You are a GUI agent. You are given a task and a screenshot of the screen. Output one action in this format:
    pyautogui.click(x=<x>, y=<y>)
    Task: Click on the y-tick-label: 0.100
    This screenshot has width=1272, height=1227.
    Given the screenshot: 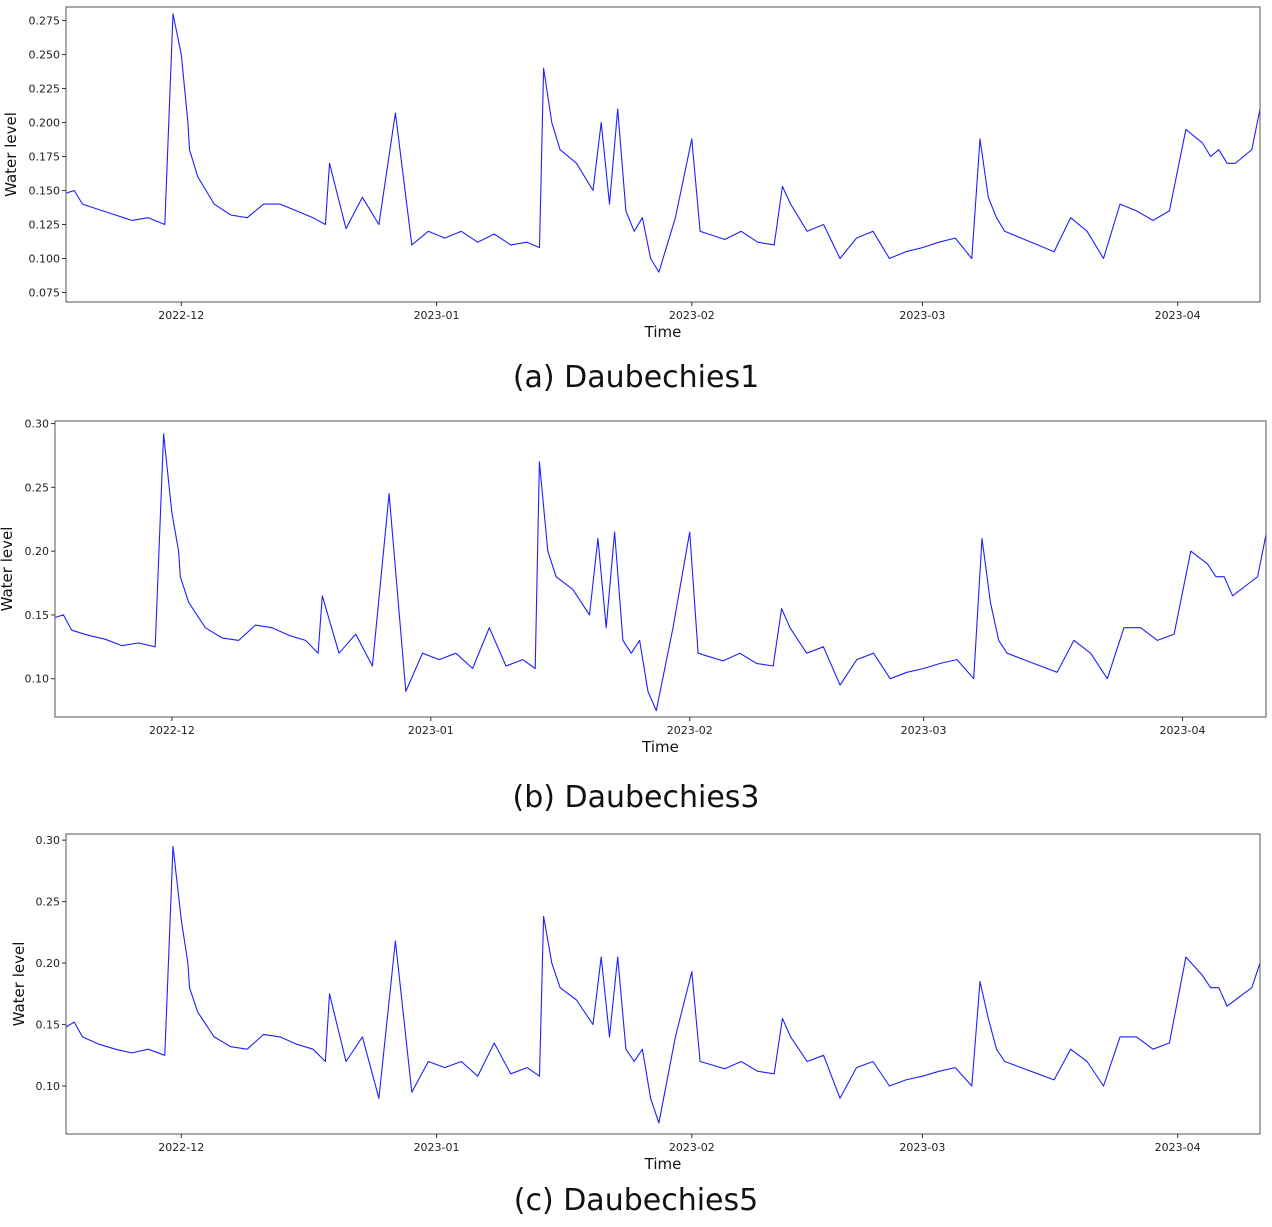 What is the action you would take?
    pyautogui.click(x=45, y=258)
    